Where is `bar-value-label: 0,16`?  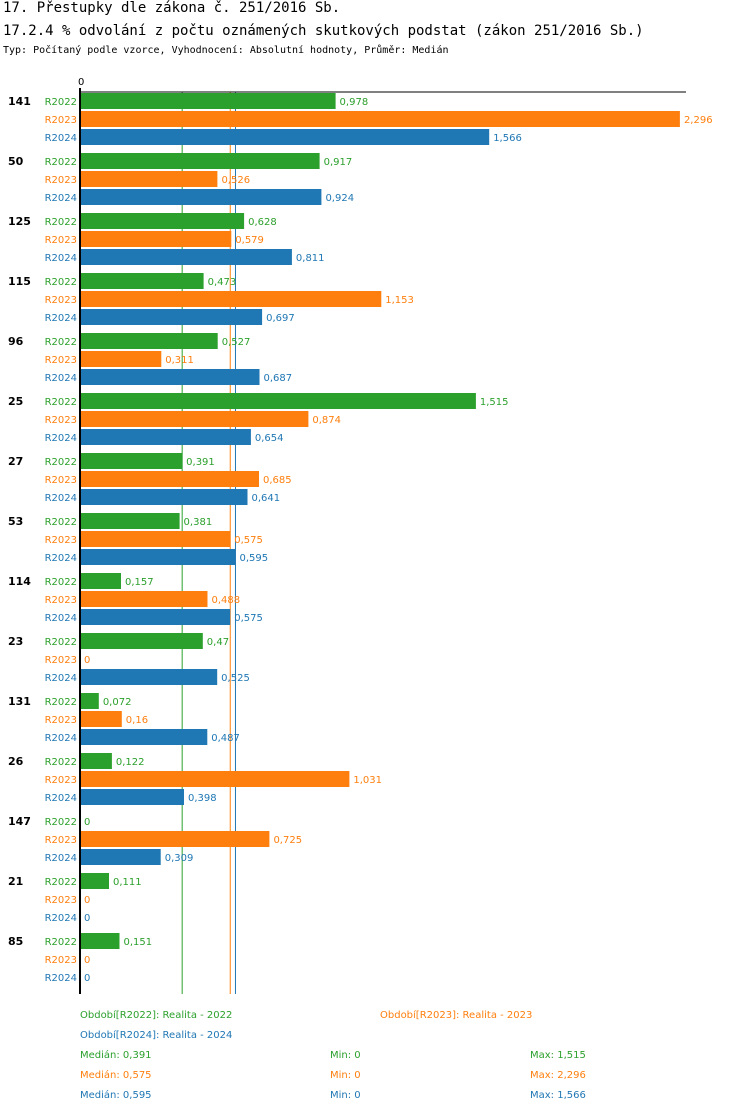
bar-value-label: 0,16 is located at coordinates (137, 720).